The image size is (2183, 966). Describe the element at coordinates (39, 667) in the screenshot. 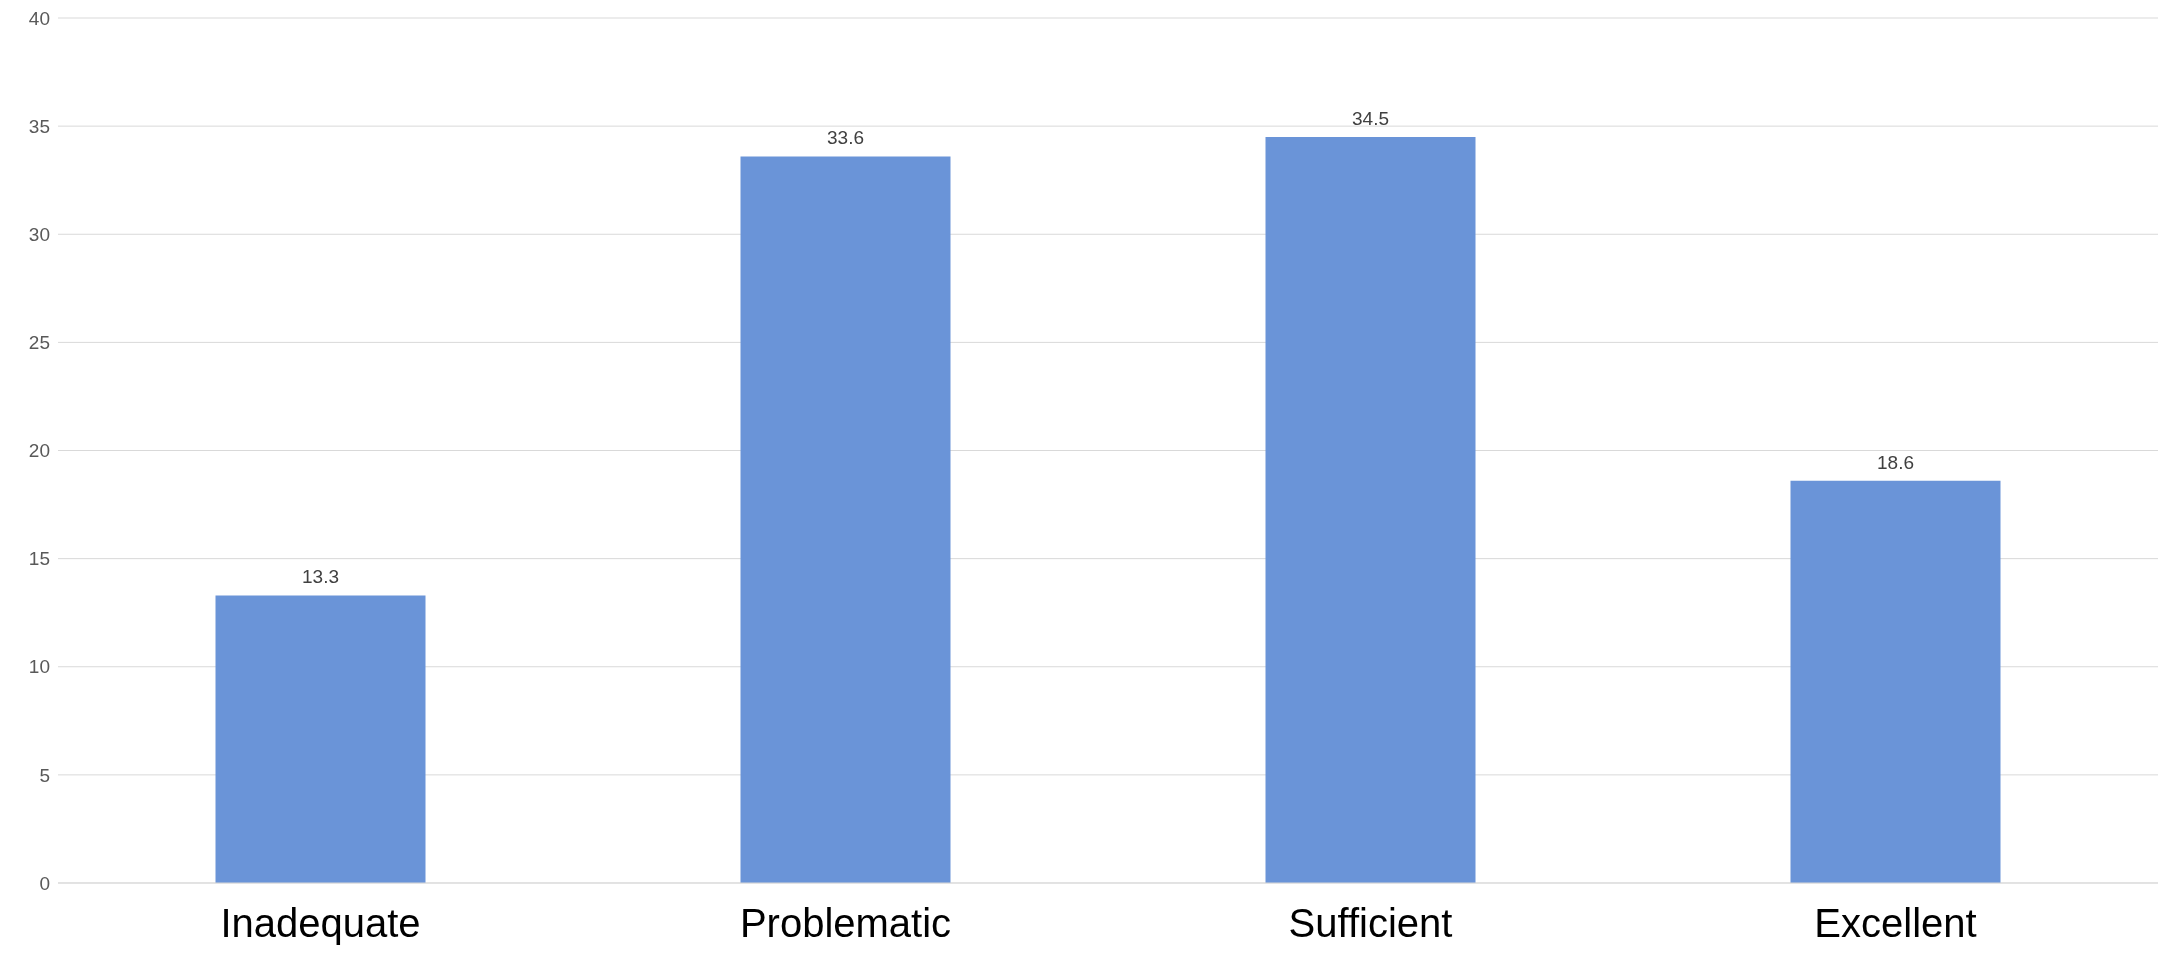

I see `y-tick-label: 10` at that location.